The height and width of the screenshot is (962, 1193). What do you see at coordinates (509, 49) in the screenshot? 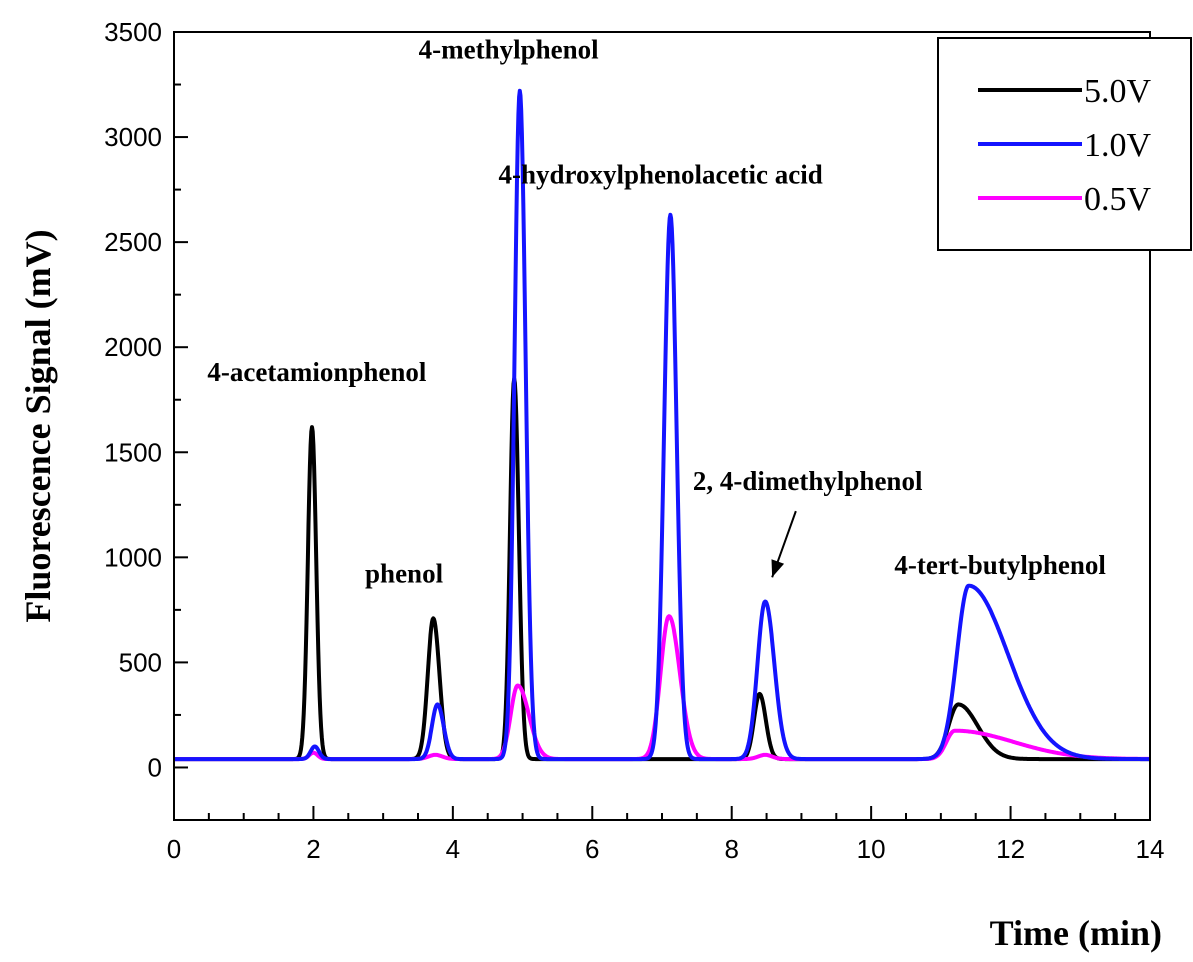
I see `peak-annotation: 4-methylphenol` at bounding box center [509, 49].